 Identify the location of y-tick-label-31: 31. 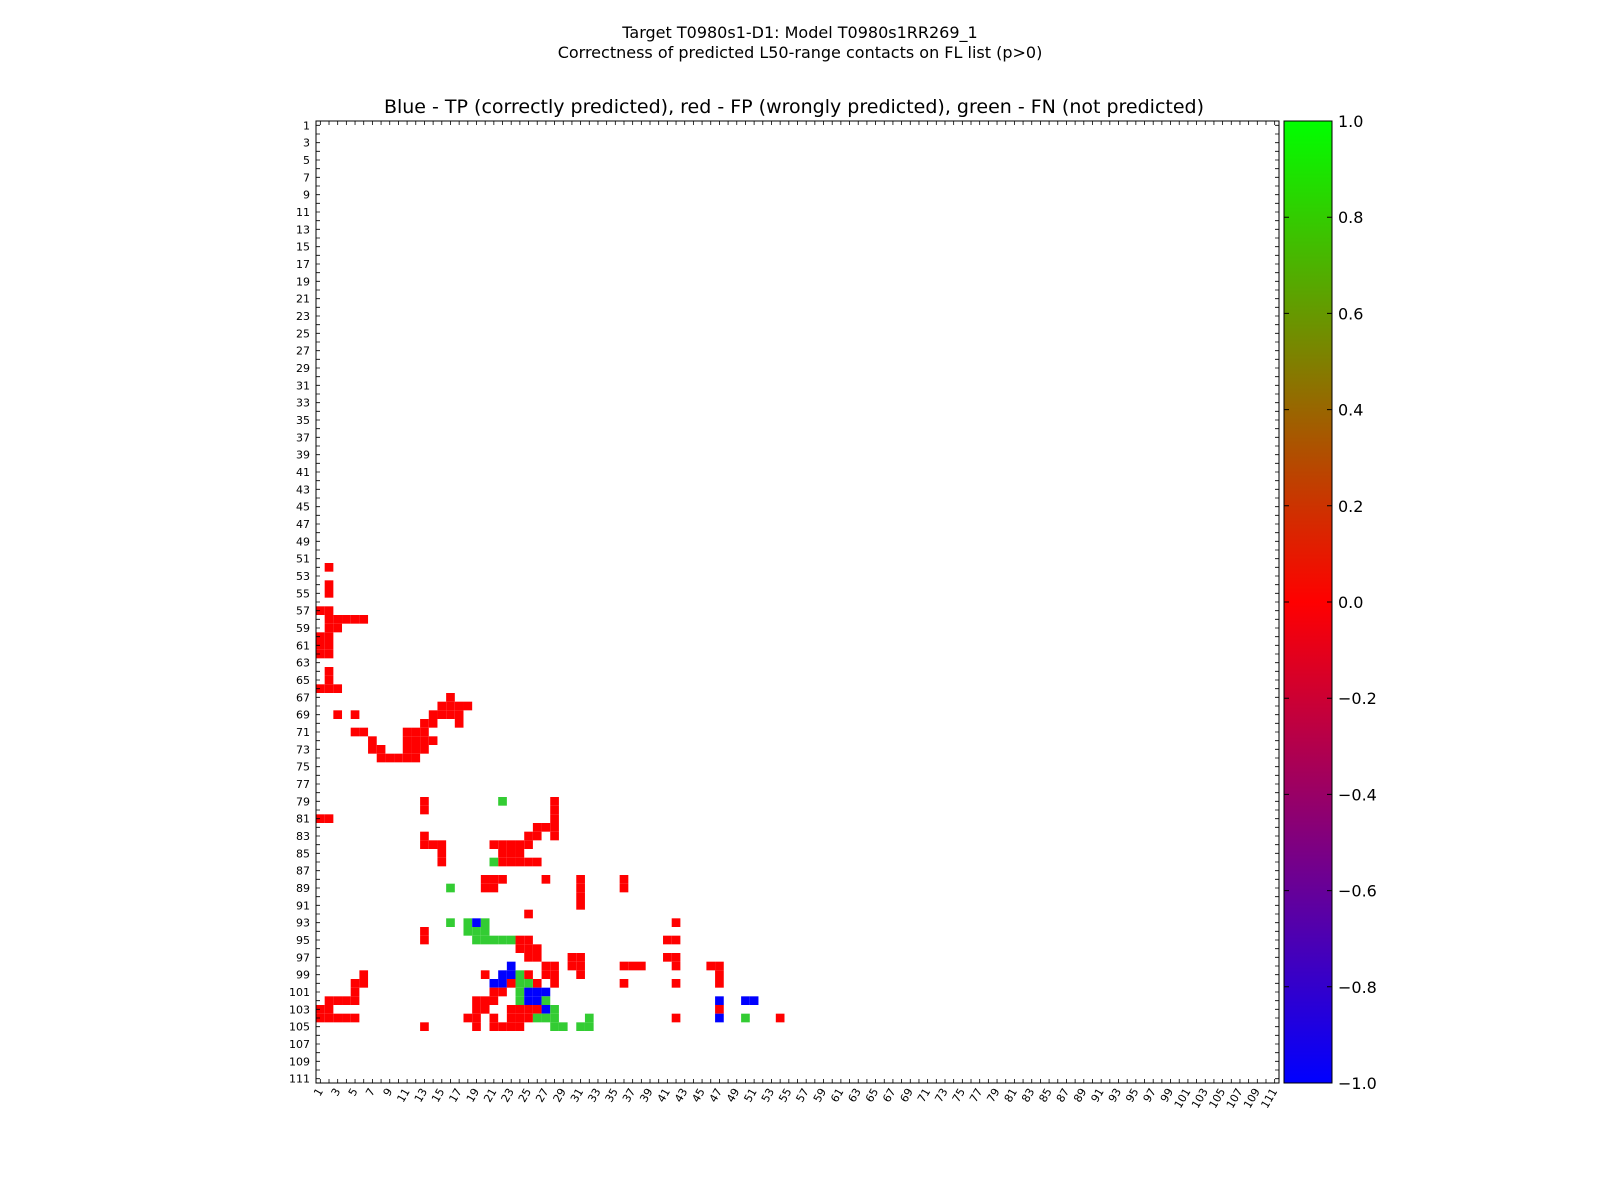
(303, 385).